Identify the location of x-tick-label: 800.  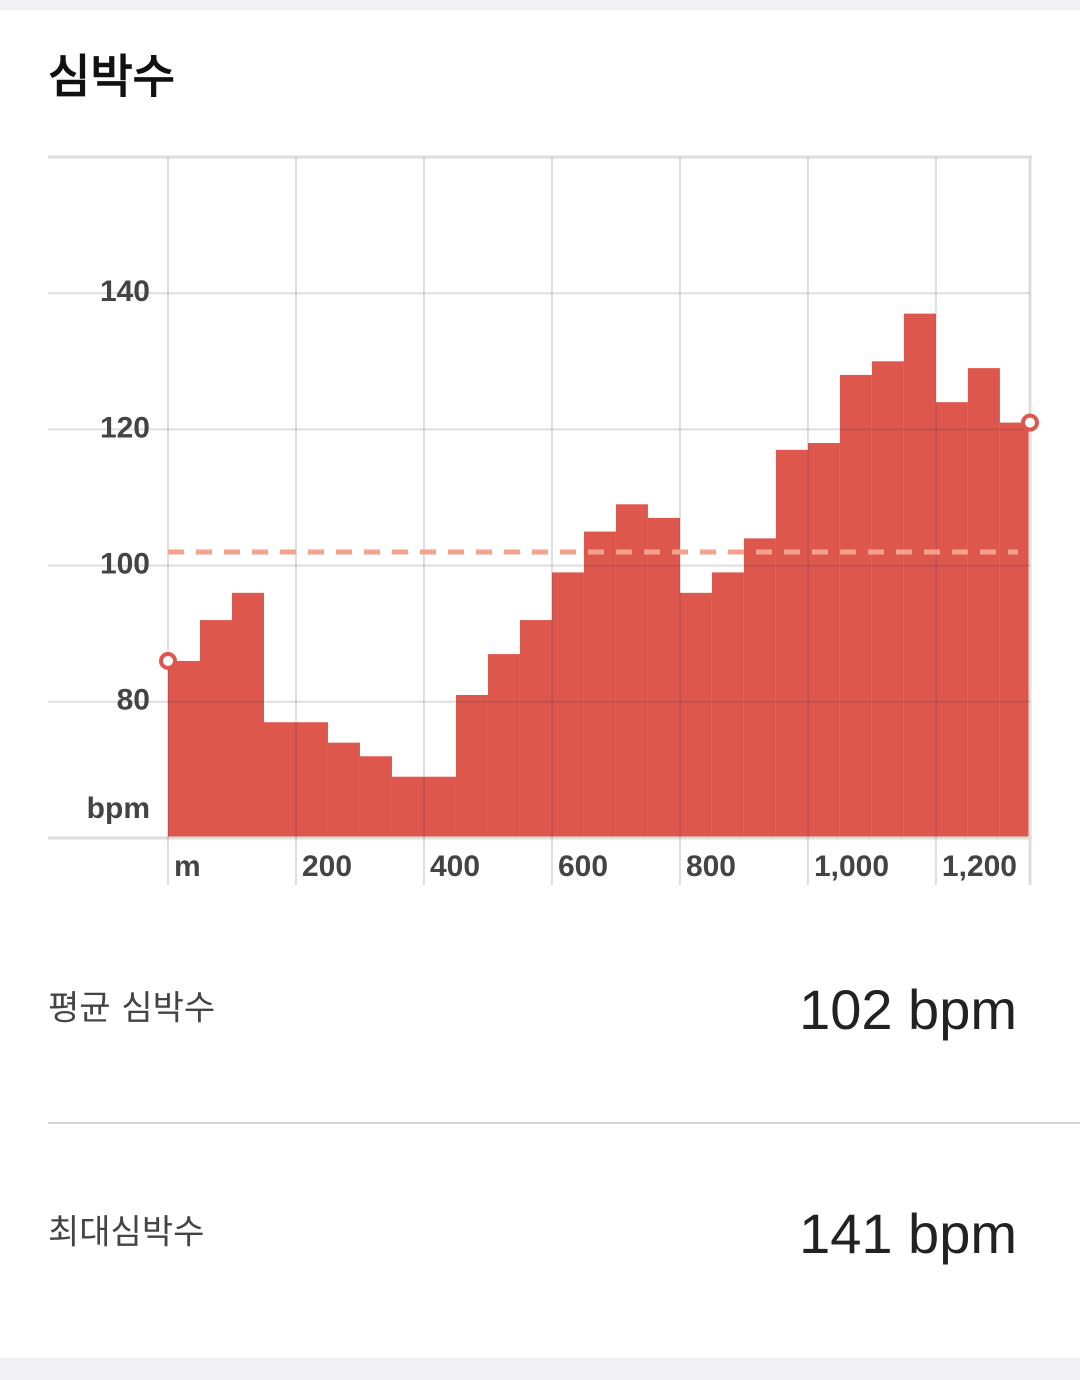
(711, 866).